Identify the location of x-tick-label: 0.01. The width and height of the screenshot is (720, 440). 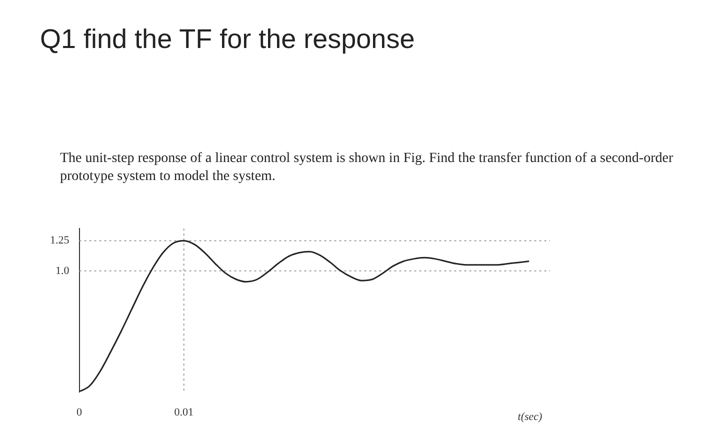
(184, 412).